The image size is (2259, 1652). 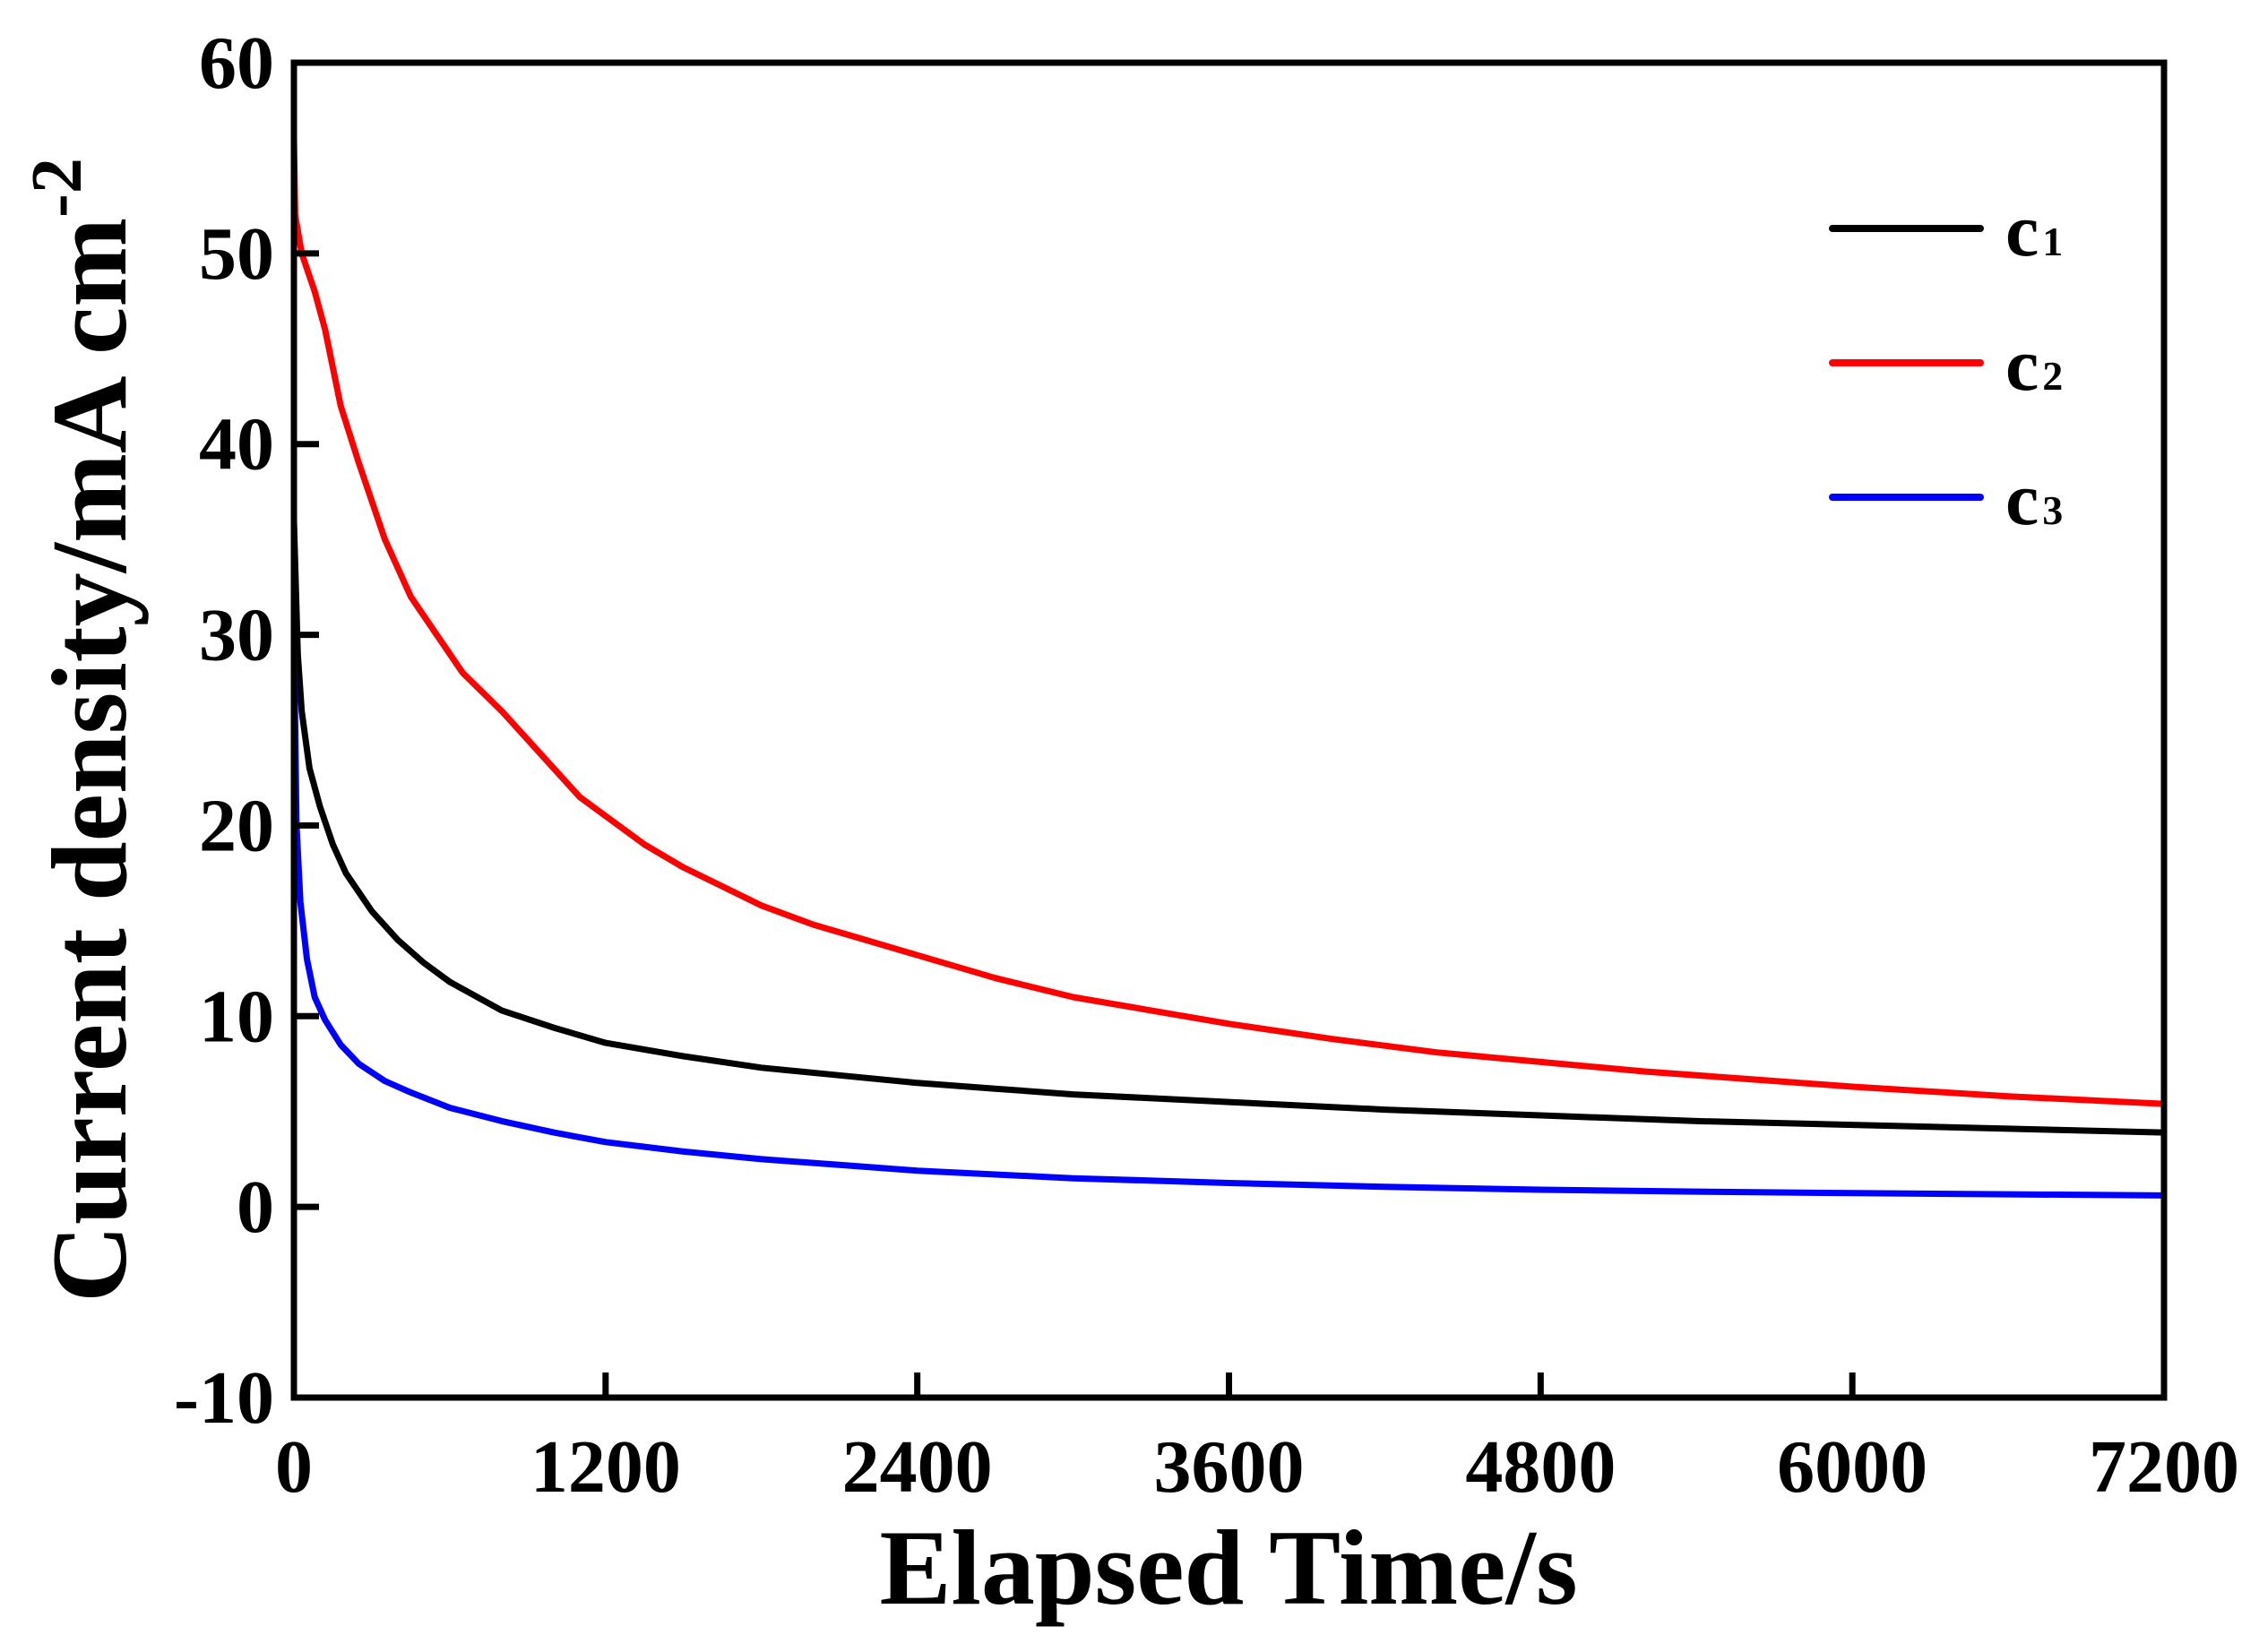 I want to click on y-tick-label: 0, so click(x=255, y=1208).